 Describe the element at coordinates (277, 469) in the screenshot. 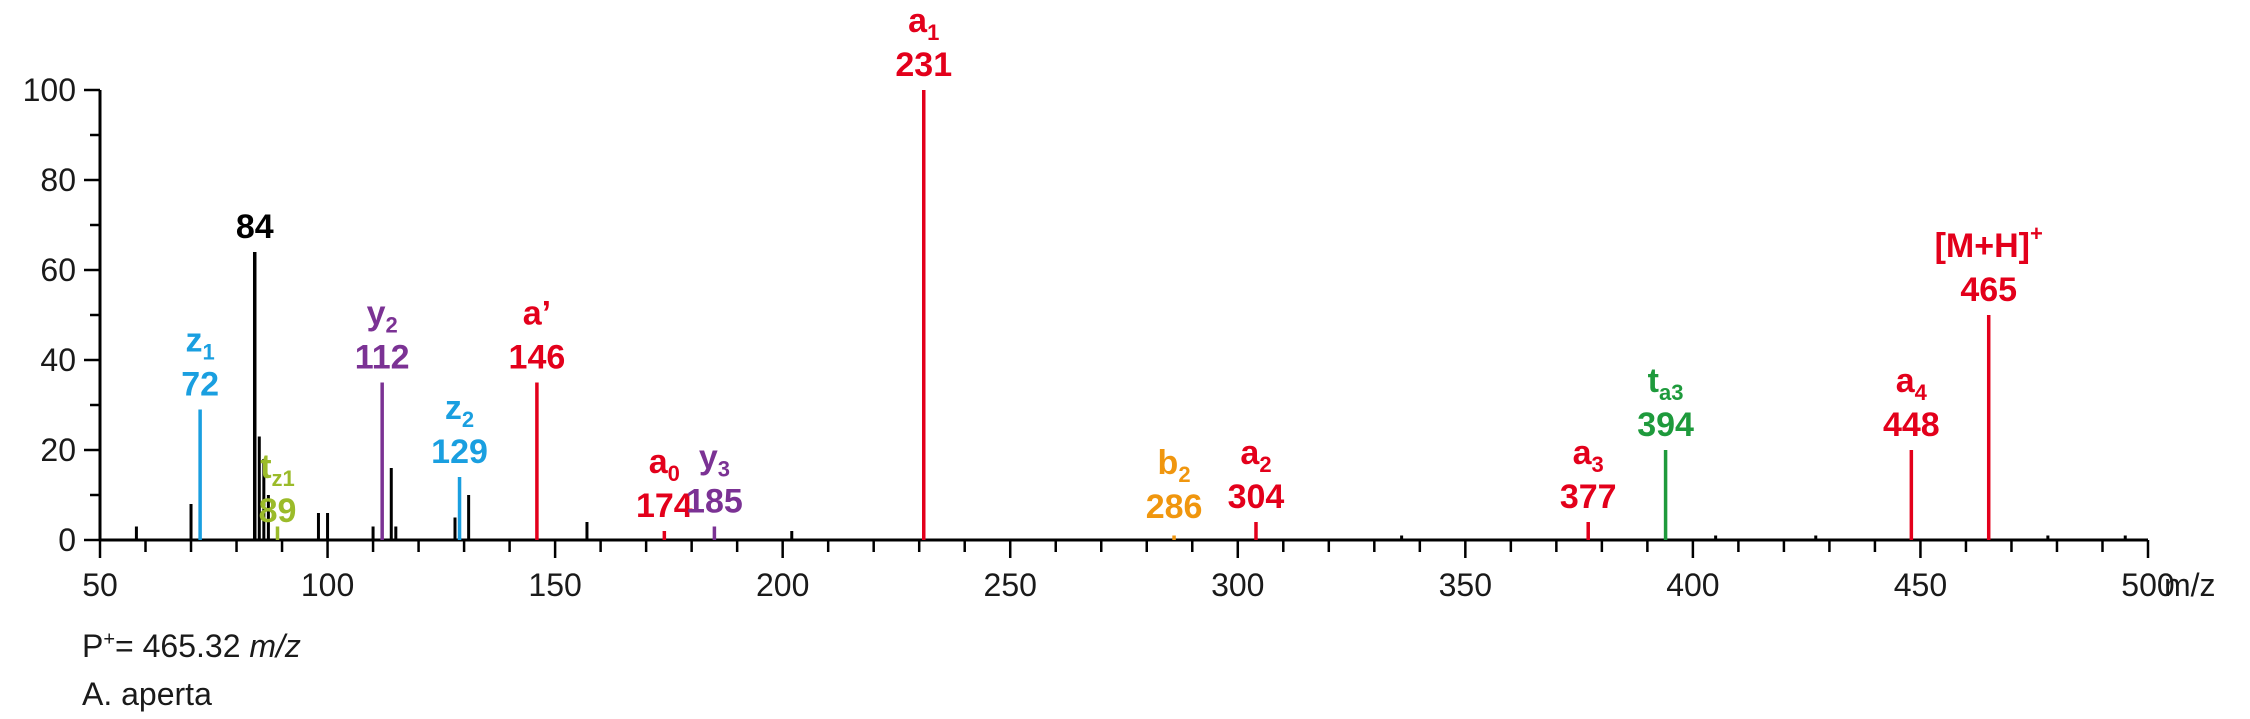

I see `ion-label-89: tz1` at that location.